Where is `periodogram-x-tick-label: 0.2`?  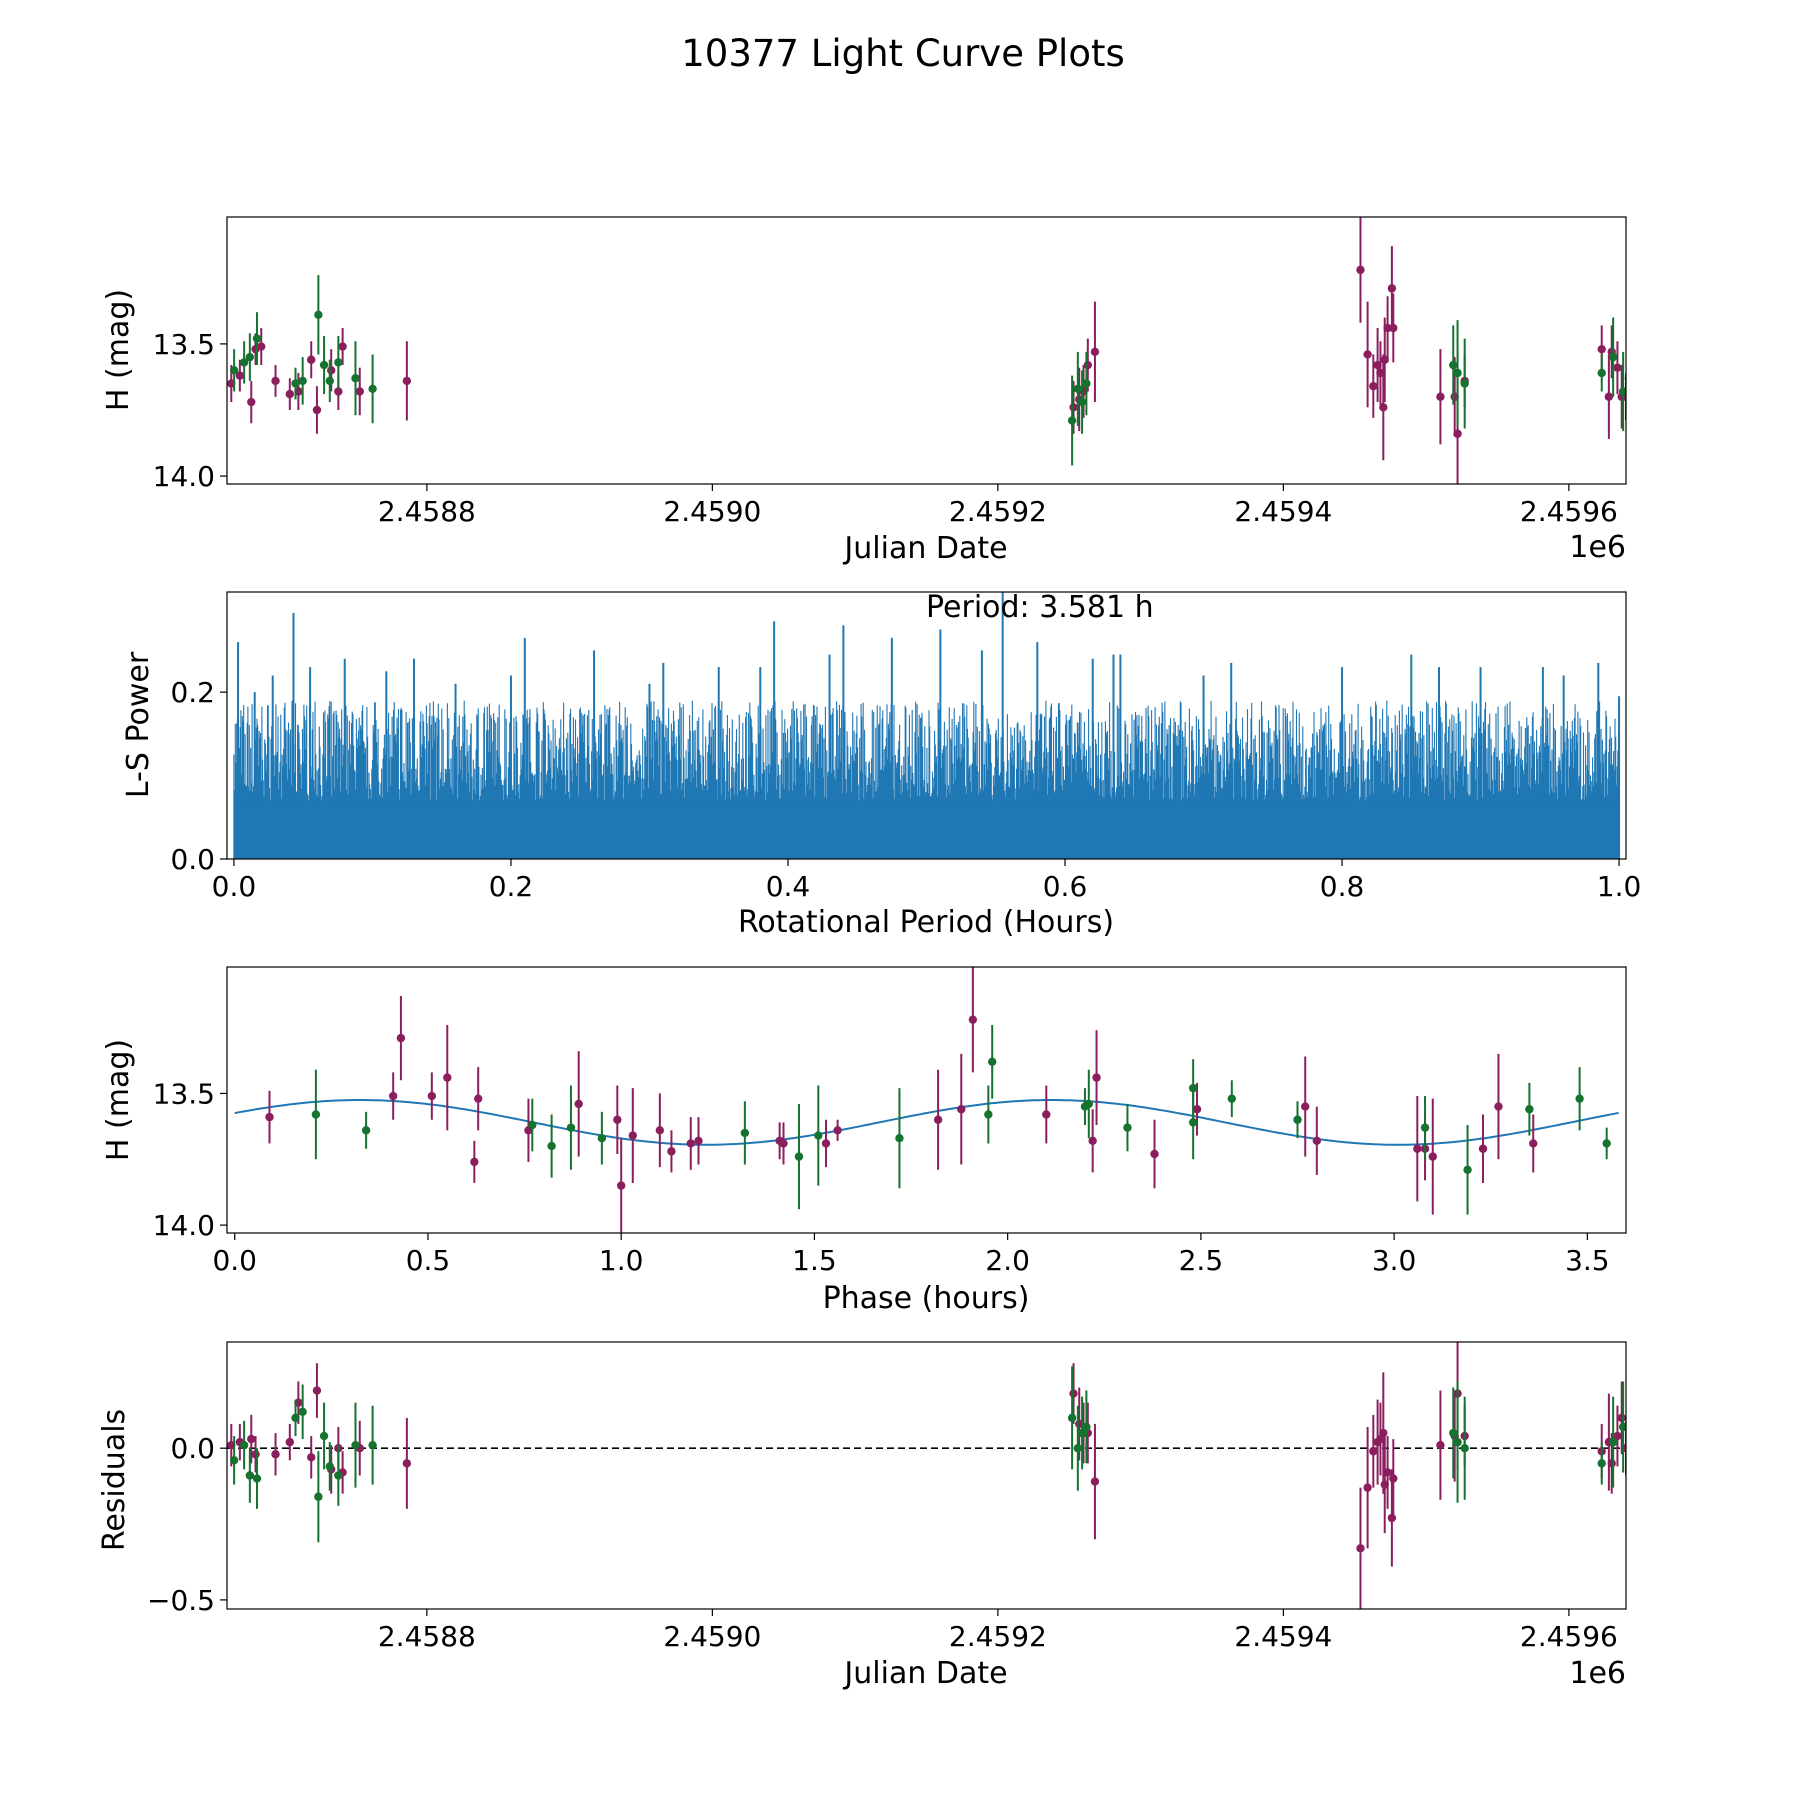 periodogram-x-tick-label: 0.2 is located at coordinates (511, 886).